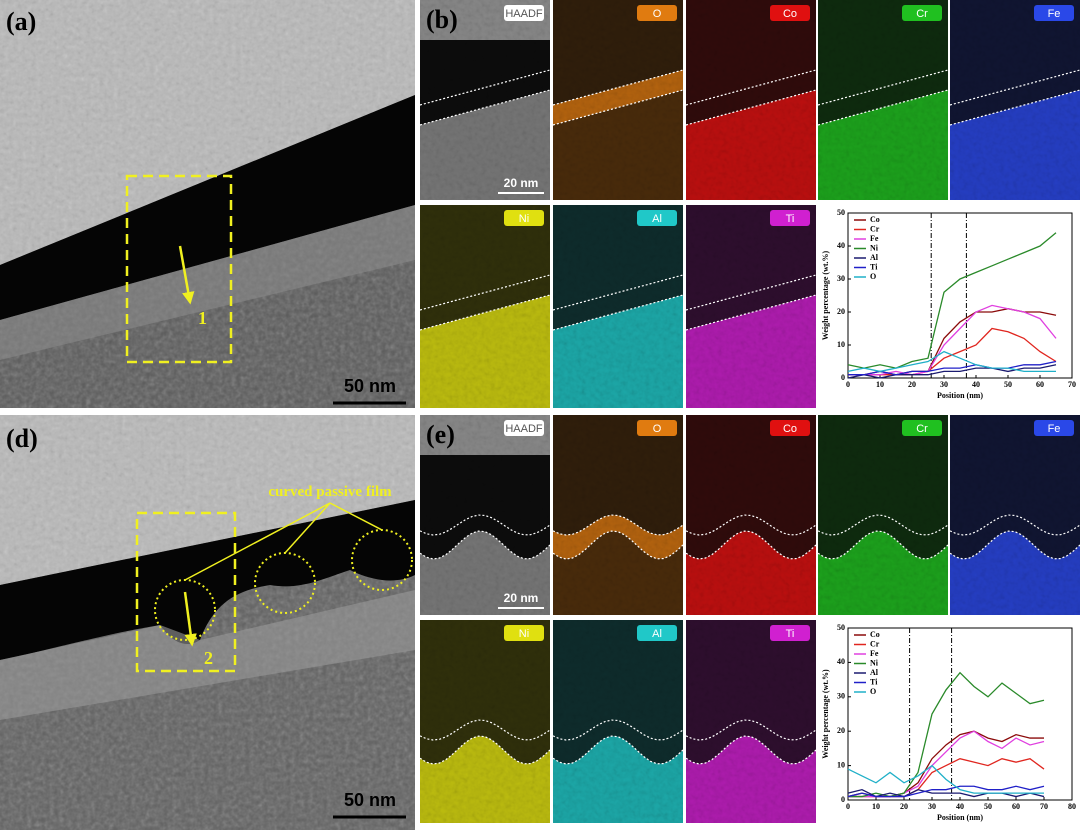 This screenshot has height=830, width=1080. What do you see at coordinates (874, 672) in the screenshot?
I see `legend-label: Al` at bounding box center [874, 672].